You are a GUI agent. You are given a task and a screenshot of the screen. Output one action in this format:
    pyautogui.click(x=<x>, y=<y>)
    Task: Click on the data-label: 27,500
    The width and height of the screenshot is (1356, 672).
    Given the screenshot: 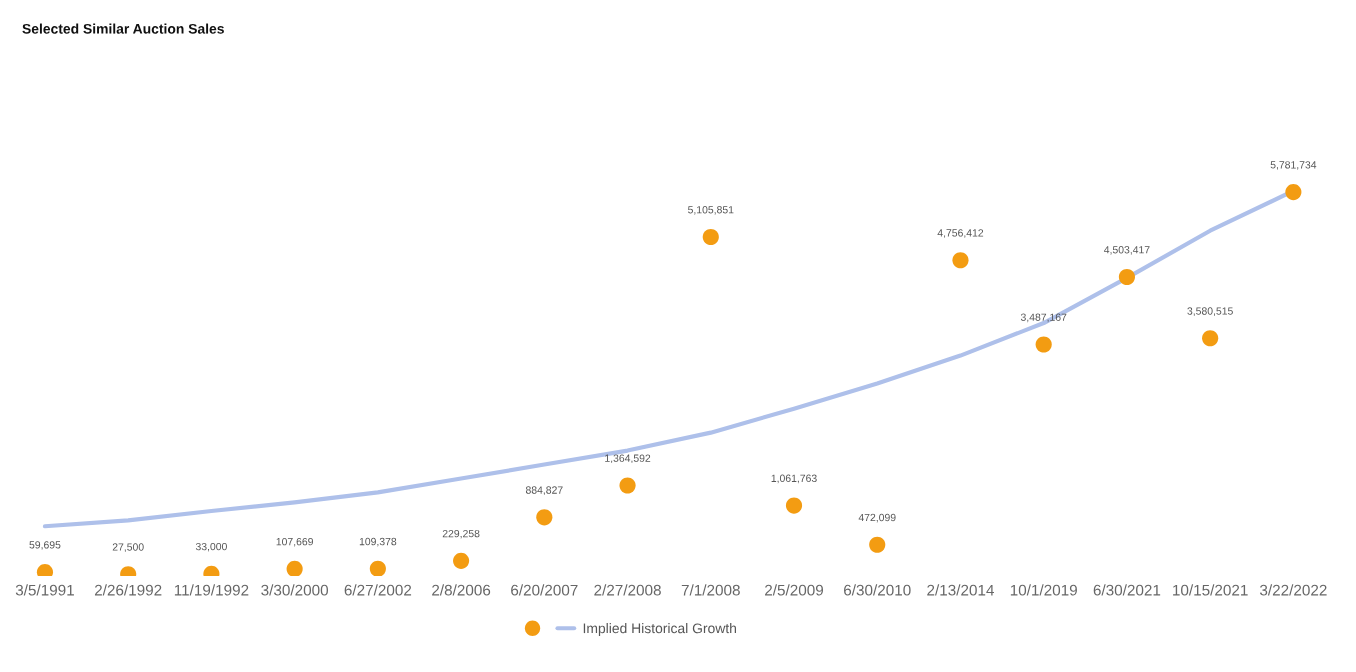 What is the action you would take?
    pyautogui.click(x=128, y=547)
    